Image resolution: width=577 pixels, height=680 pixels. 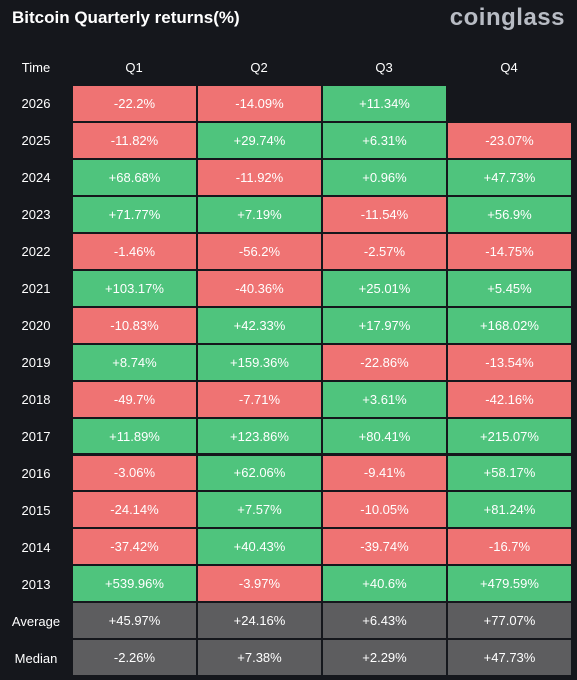 What do you see at coordinates (509, 67) in the screenshot?
I see `column-header: Q4` at bounding box center [509, 67].